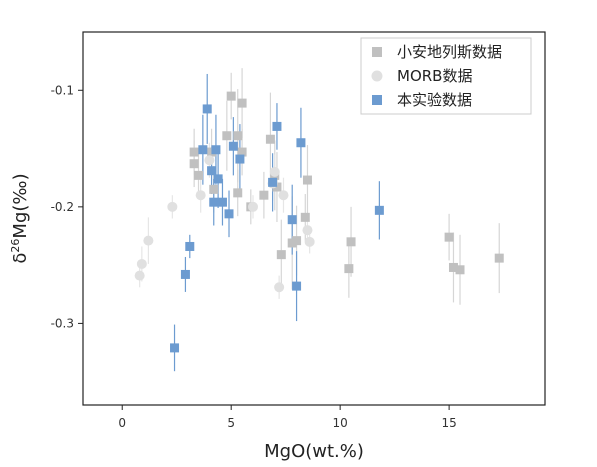 Image resolution: width=597 pixels, height=467 pixels. What do you see at coordinates (20, 205) in the screenshot?
I see `y-axis-title-unit: Mg(‰)` at bounding box center [20, 205].